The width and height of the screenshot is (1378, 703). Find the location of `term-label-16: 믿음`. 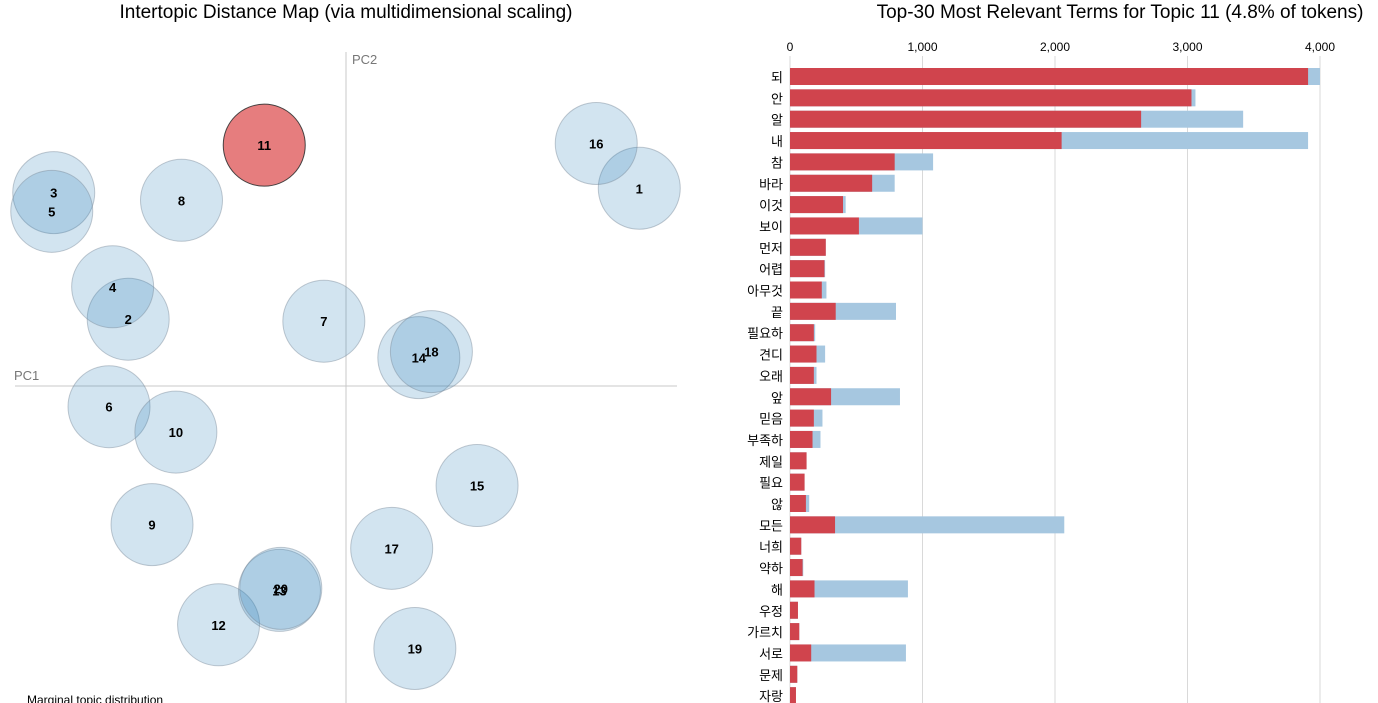

term-label-16: 믿음 is located at coordinates (771, 420).